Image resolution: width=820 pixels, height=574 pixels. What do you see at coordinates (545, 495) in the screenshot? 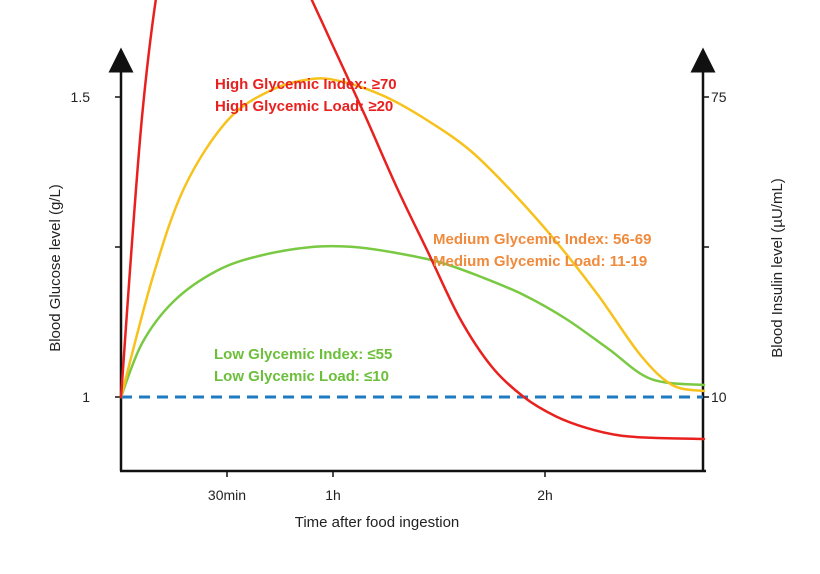
I see `x-tick-label: 2h` at bounding box center [545, 495].